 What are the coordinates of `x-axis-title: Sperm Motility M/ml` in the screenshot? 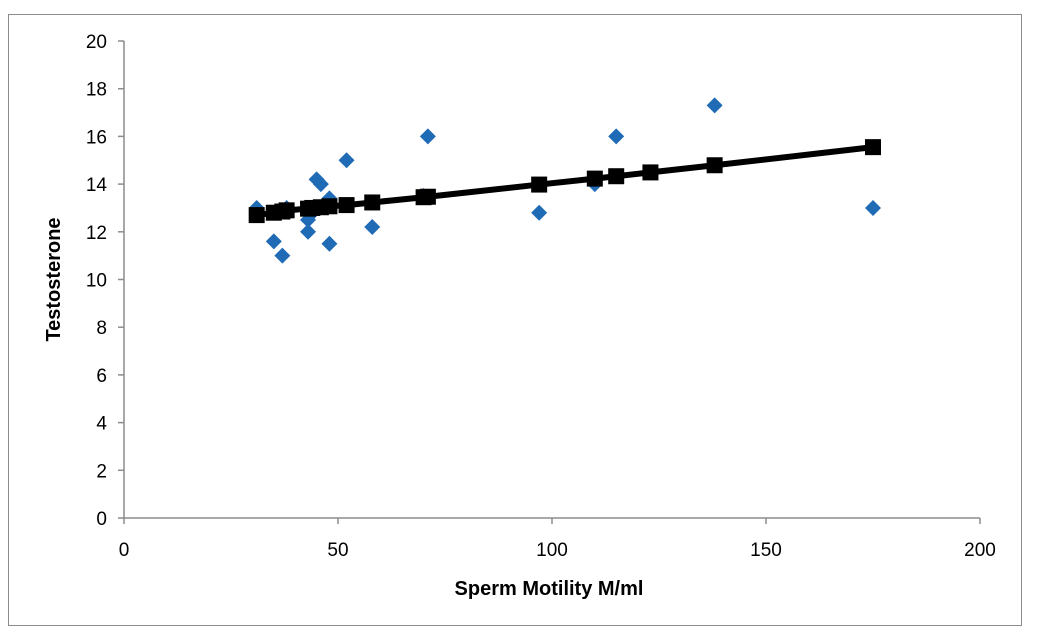 It's located at (549, 589).